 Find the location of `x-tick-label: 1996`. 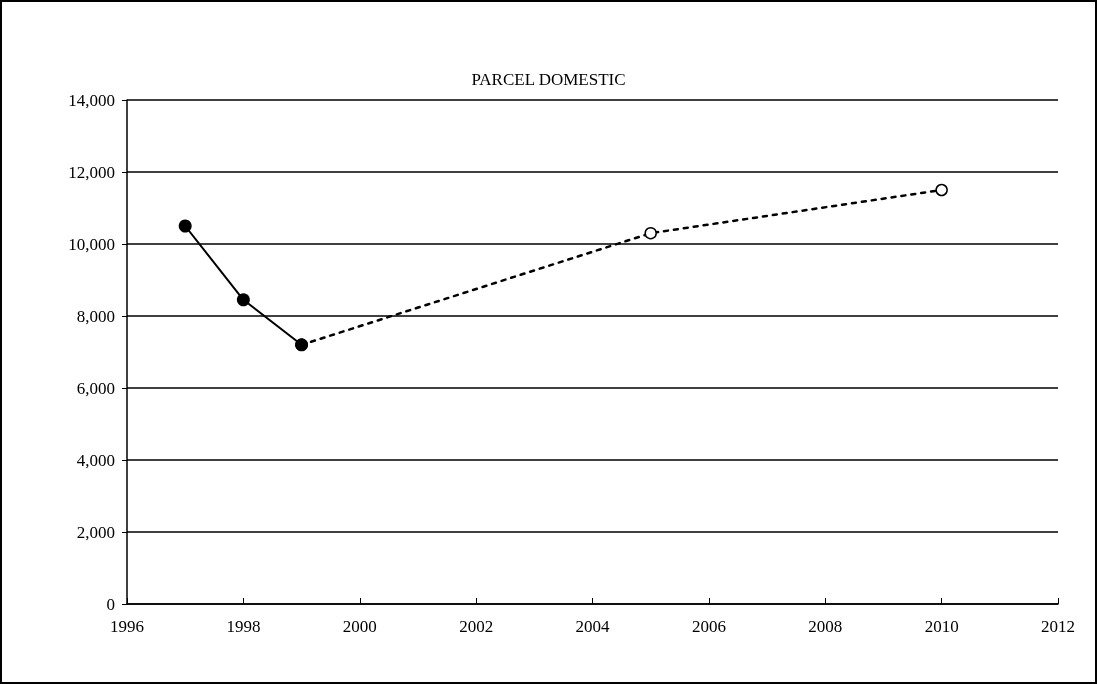

x-tick-label: 1996 is located at coordinates (127, 626).